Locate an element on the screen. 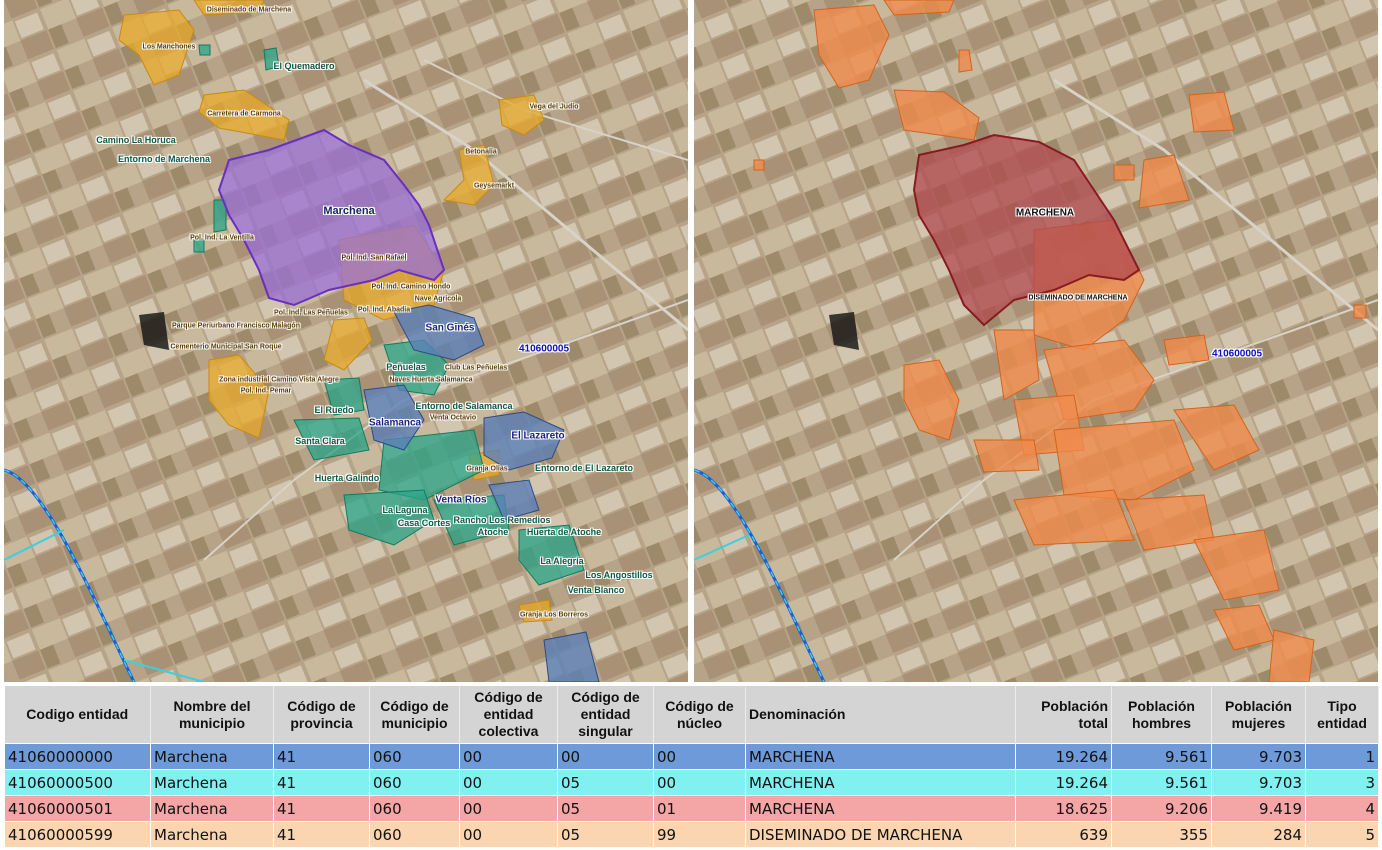  label-atoche: Atoche is located at coordinates (493, 532).